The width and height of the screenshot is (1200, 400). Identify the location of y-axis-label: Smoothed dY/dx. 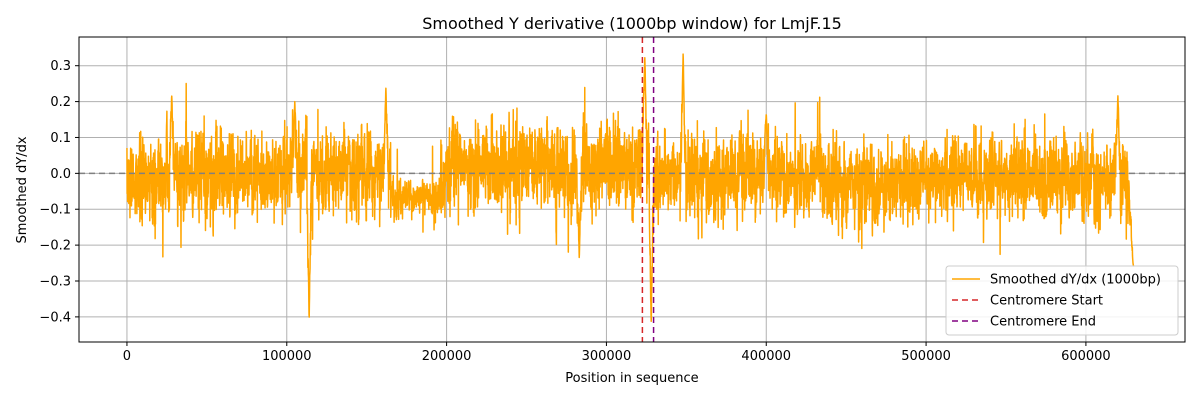
(22, 189).